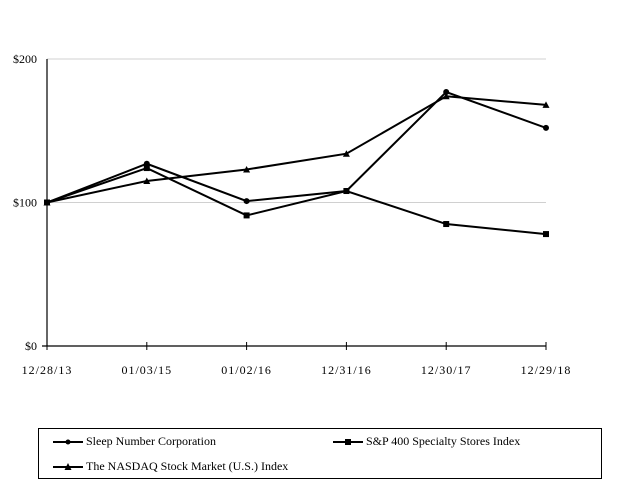 This screenshot has width=634, height=494. I want to click on y-tick-label: $100, so click(25, 203).